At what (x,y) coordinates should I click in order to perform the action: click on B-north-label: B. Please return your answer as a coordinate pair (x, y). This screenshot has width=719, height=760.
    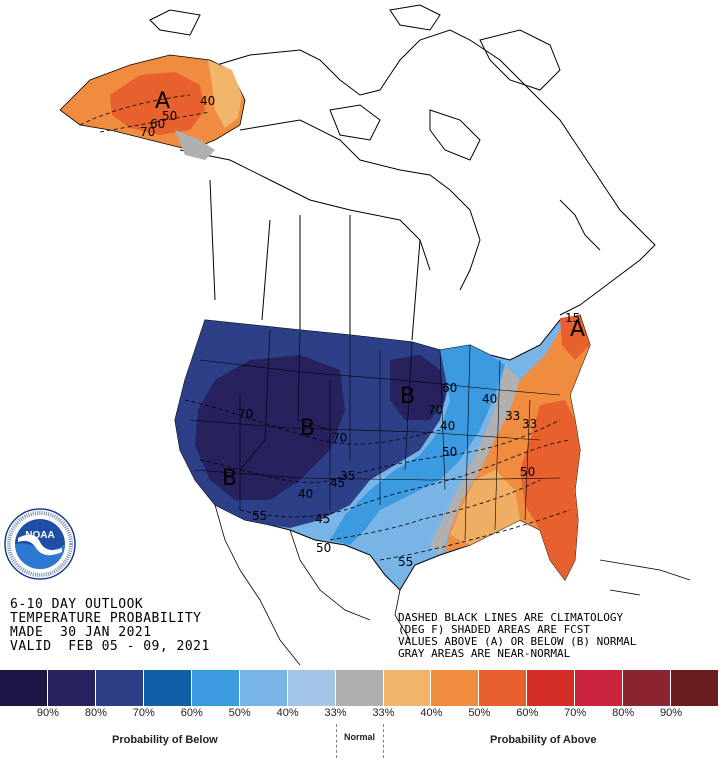
    Looking at the image, I should click on (407, 396).